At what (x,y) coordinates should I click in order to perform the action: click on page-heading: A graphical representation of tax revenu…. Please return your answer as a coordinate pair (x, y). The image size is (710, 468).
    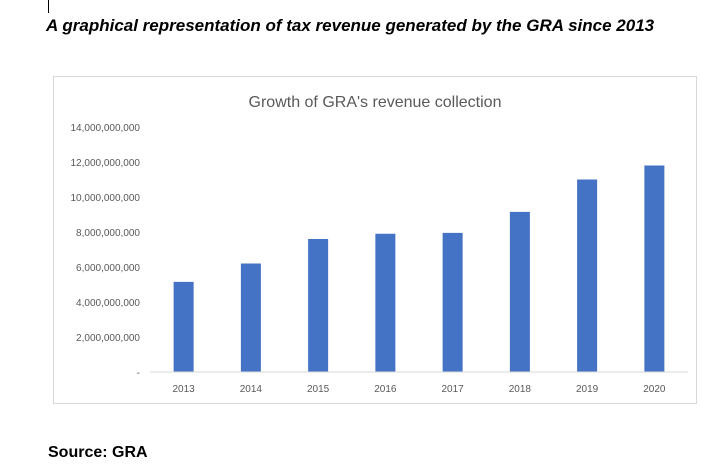
    Looking at the image, I should click on (350, 25).